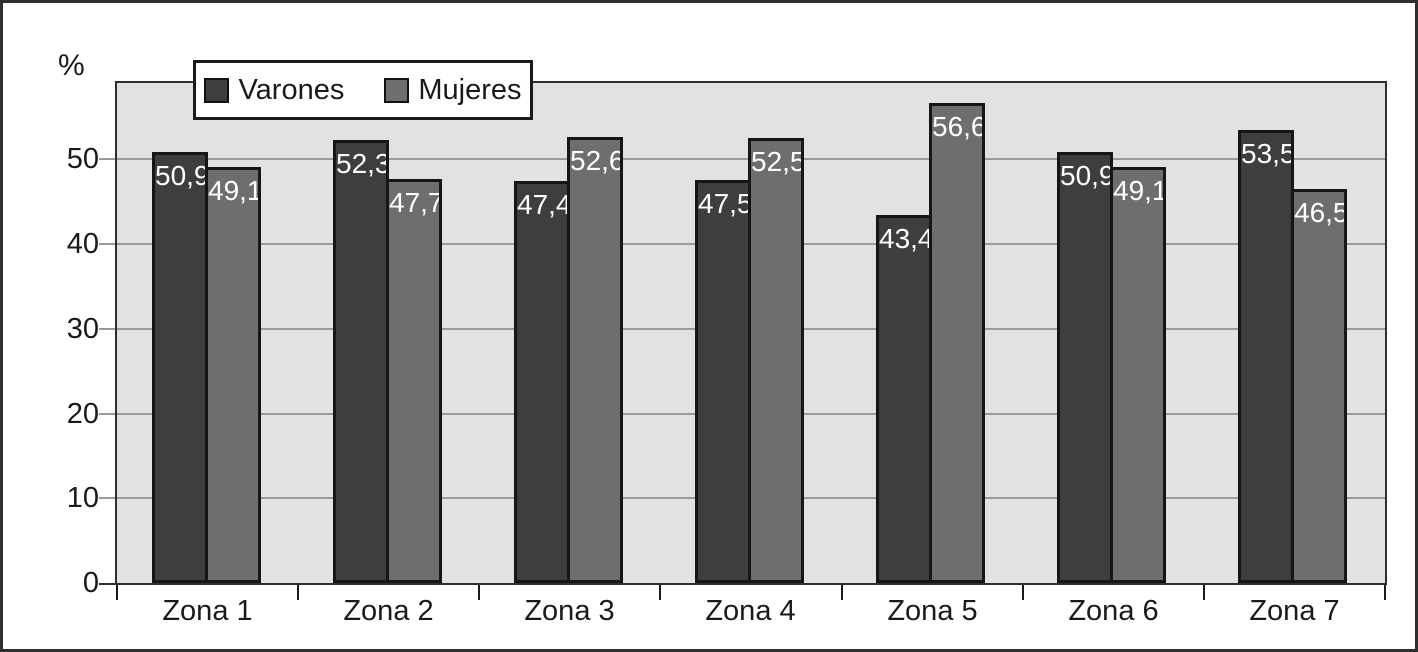 This screenshot has width=1418, height=652. What do you see at coordinates (82, 328) in the screenshot?
I see `y-tick-label-30: 30` at bounding box center [82, 328].